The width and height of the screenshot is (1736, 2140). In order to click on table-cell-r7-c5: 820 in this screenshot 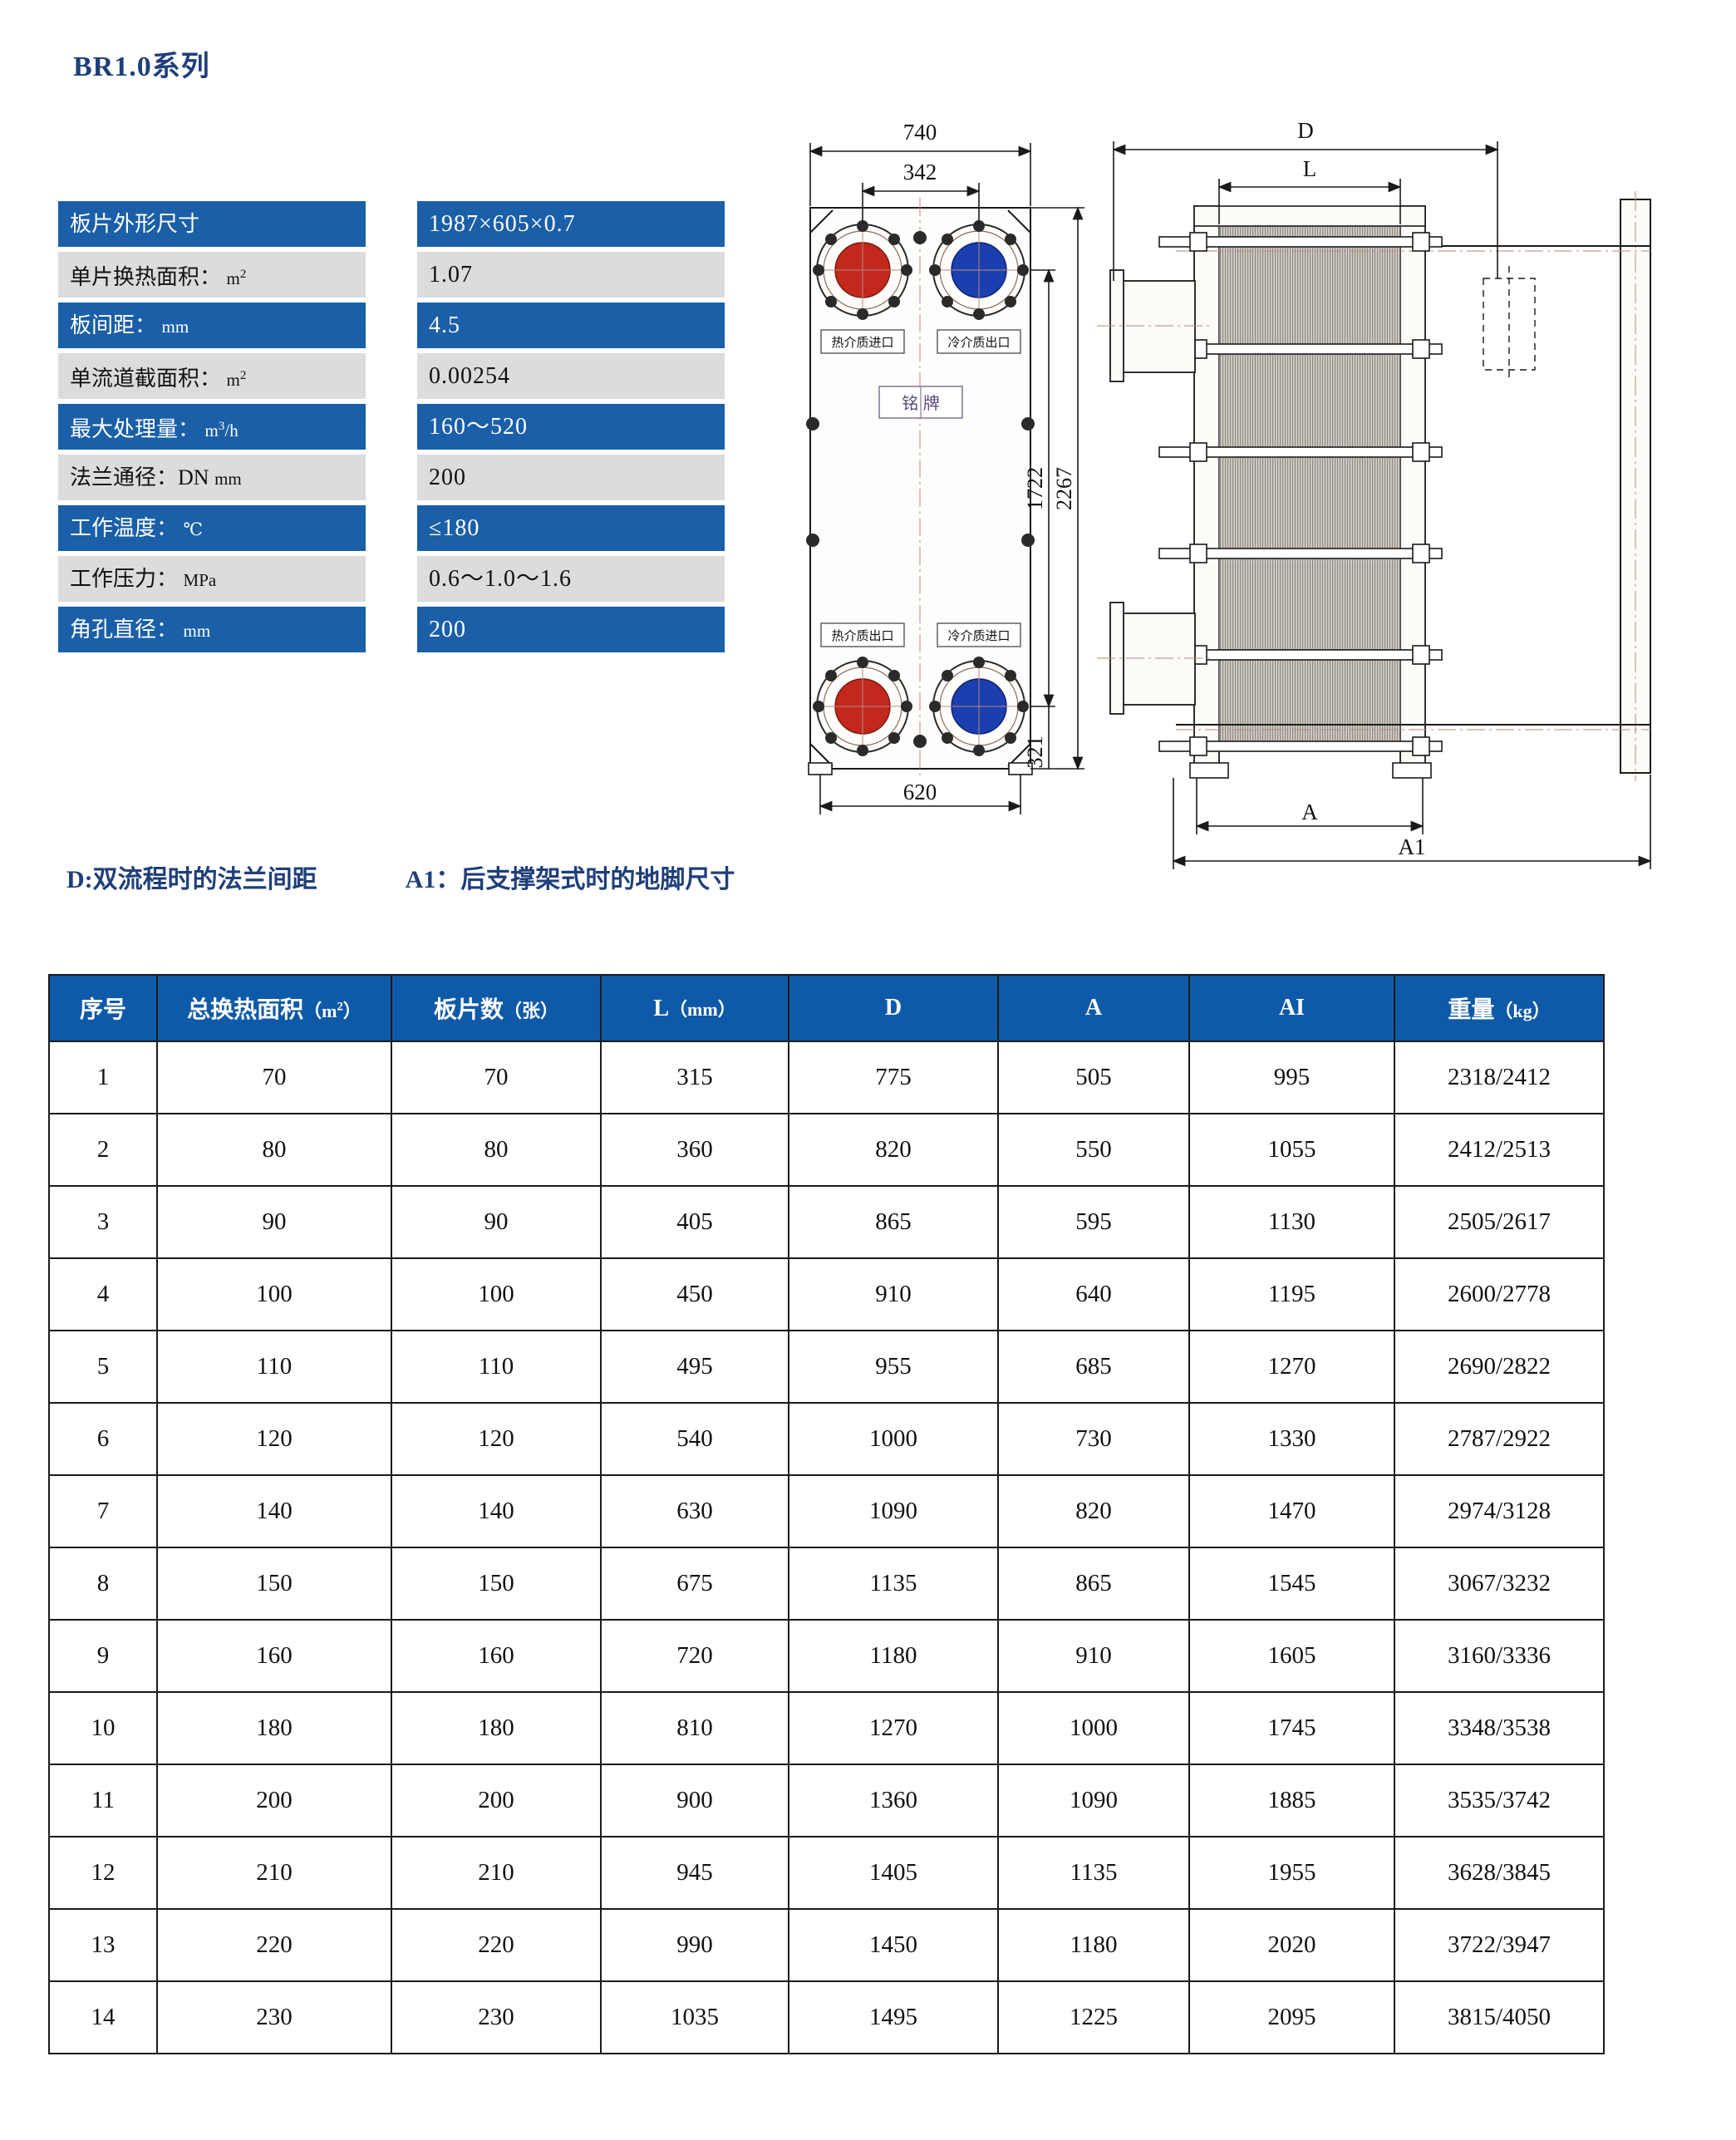, I will do `click(1093, 1511)`.